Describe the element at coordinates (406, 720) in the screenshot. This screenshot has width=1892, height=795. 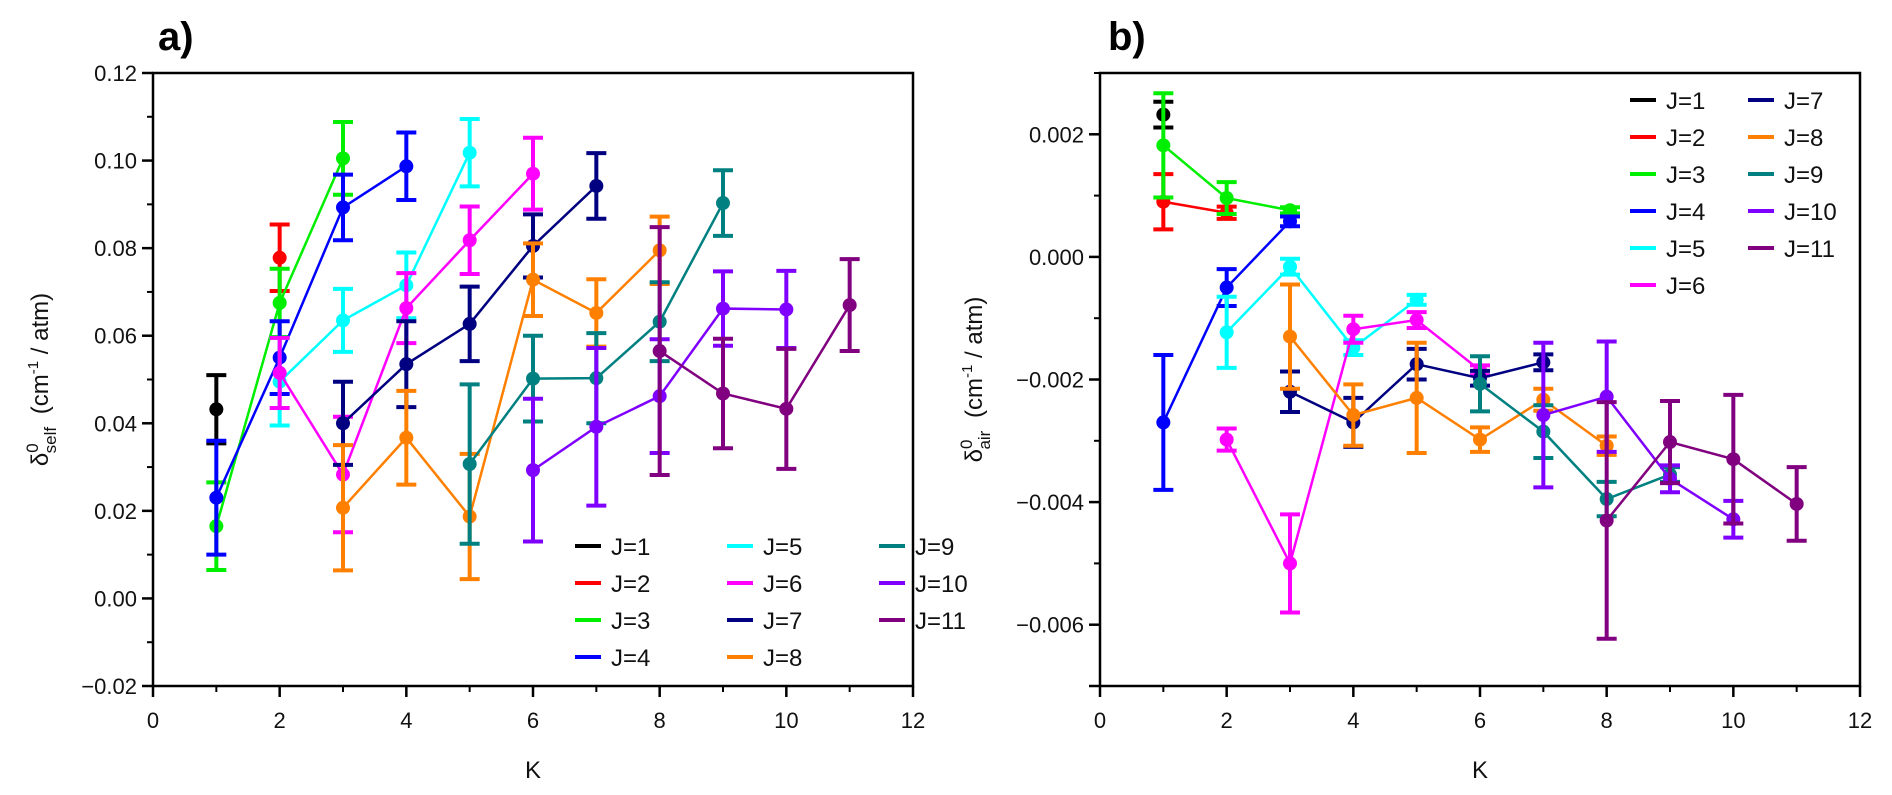
I see `x-tick-label: 4` at that location.